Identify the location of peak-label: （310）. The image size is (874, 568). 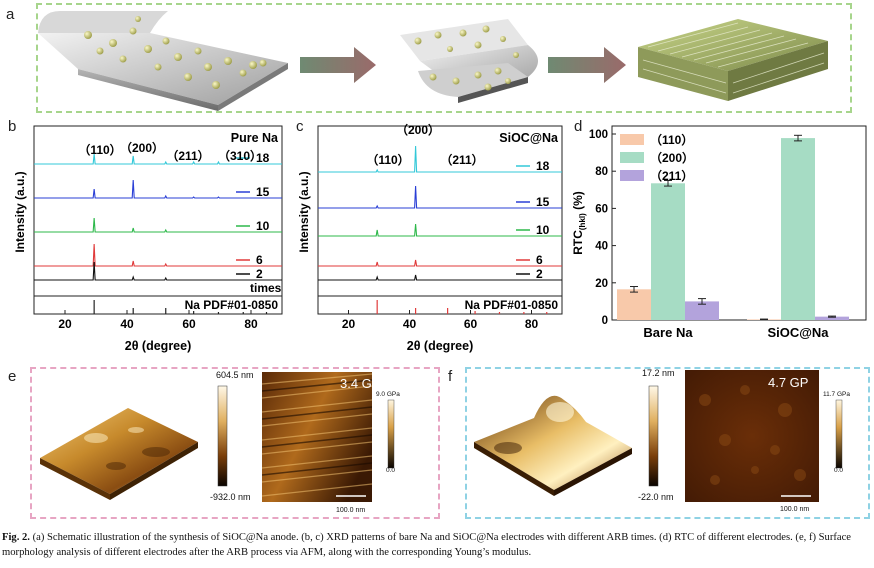
(240, 155).